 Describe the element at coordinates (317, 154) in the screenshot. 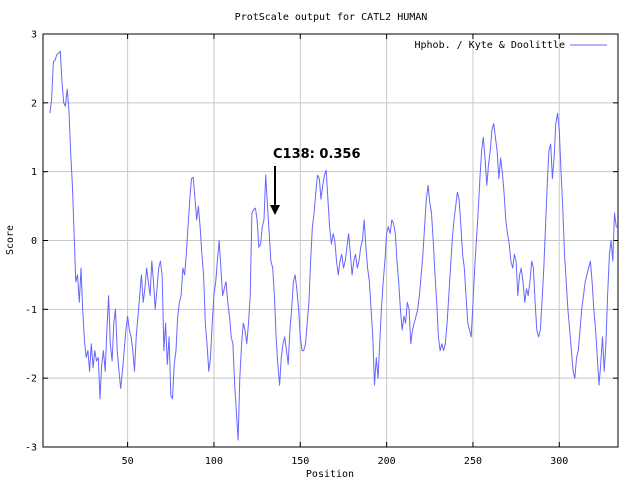

I see `annotation-label: C138: 0.356` at that location.